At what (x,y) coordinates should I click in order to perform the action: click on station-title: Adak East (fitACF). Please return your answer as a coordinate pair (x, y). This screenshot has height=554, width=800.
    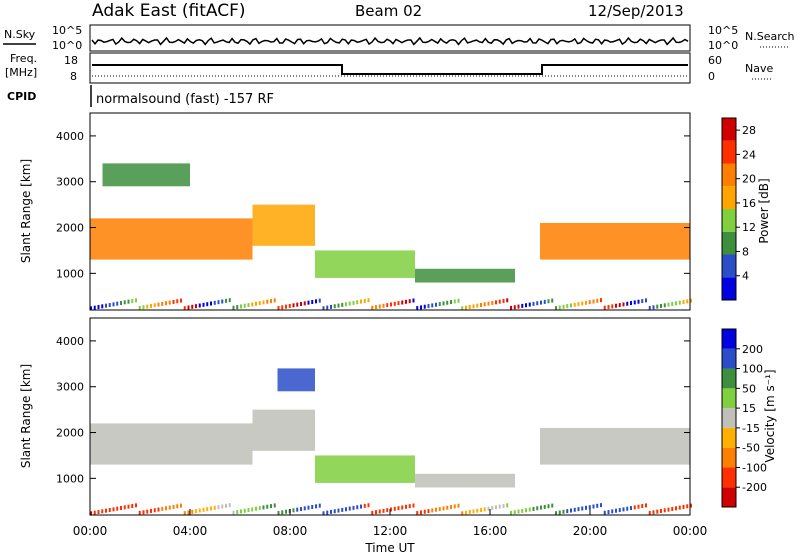
    Looking at the image, I should click on (169, 11).